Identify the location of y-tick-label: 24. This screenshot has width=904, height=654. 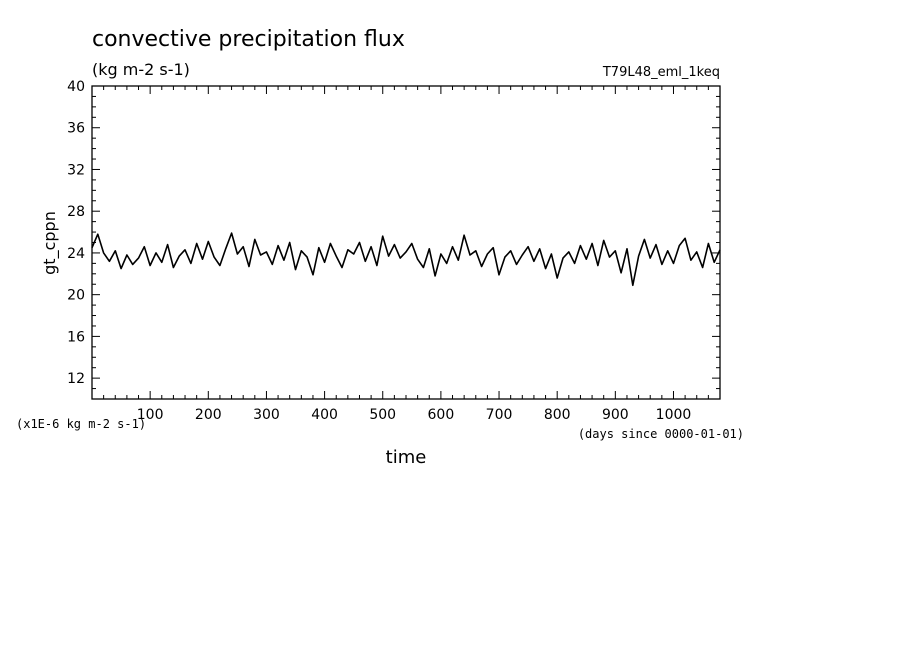
(76, 254).